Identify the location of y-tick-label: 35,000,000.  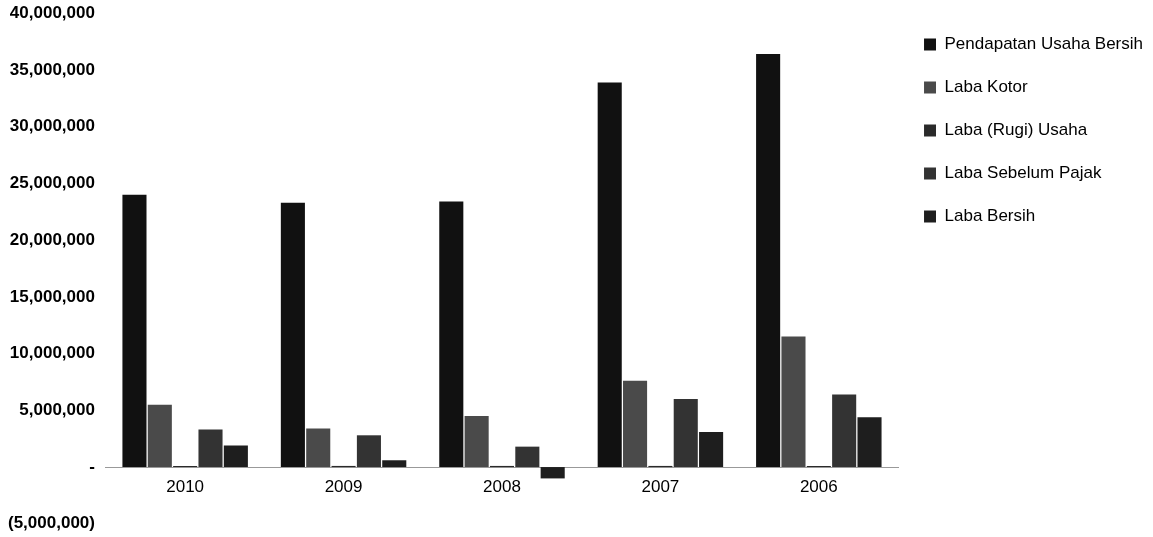
(52, 69).